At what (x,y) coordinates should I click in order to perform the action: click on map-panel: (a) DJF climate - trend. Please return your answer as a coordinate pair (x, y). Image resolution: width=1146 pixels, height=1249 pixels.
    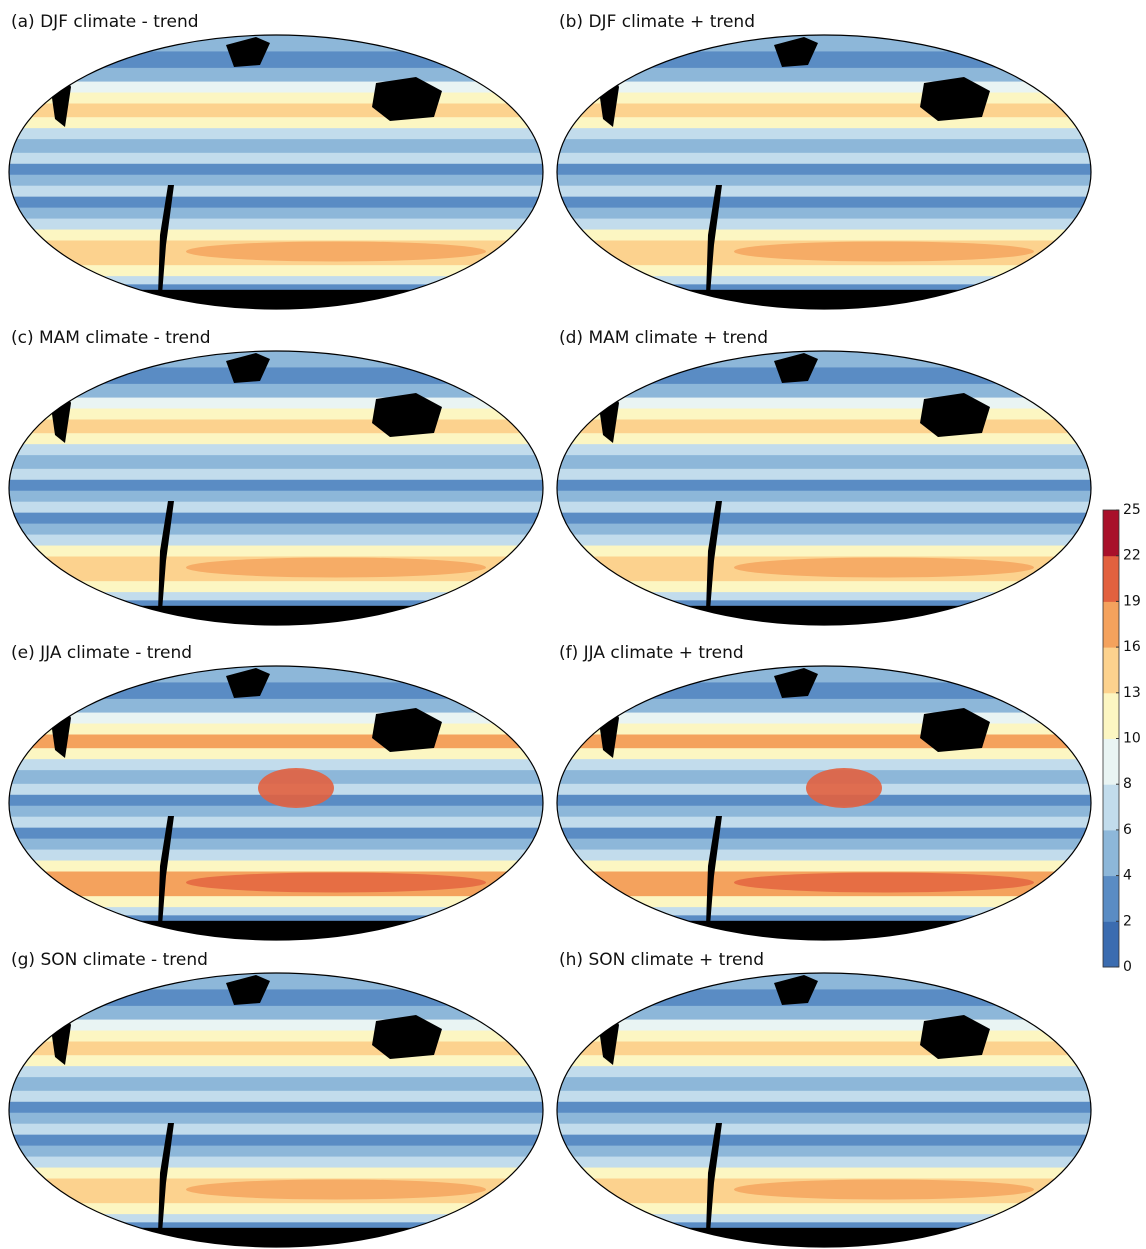
    Looking at the image, I should click on (276, 161).